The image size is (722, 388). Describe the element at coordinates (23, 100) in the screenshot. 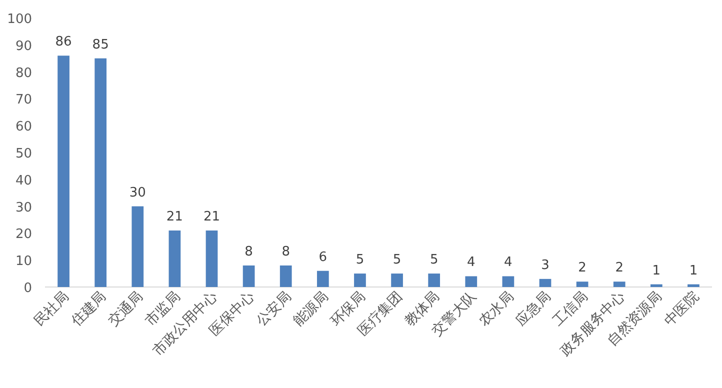

I see `y-tick-label: 70` at that location.